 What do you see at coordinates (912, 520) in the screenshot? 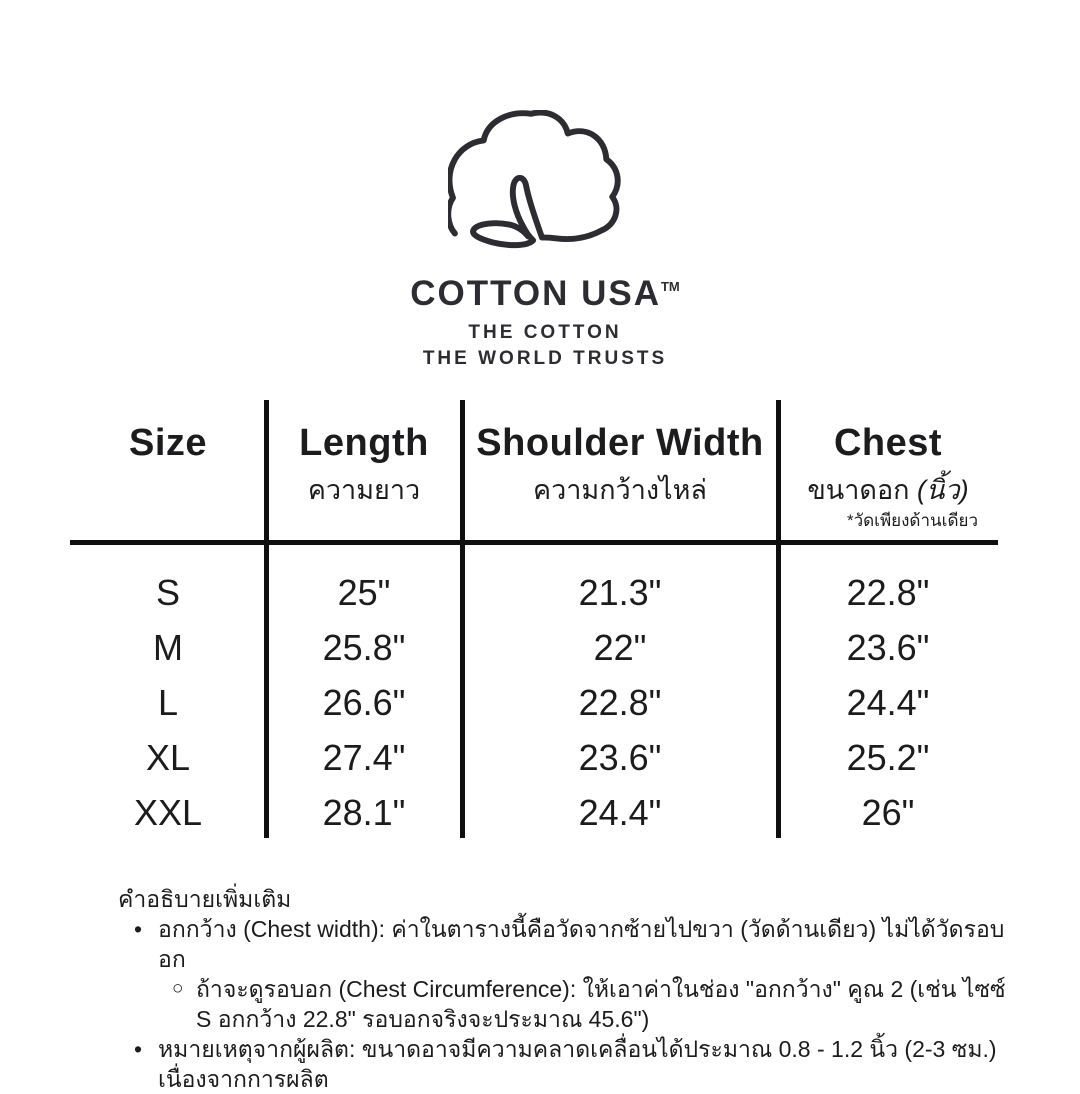
I see `chest-measure-note: *วัดเพียงด้านเดียว` at bounding box center [912, 520].